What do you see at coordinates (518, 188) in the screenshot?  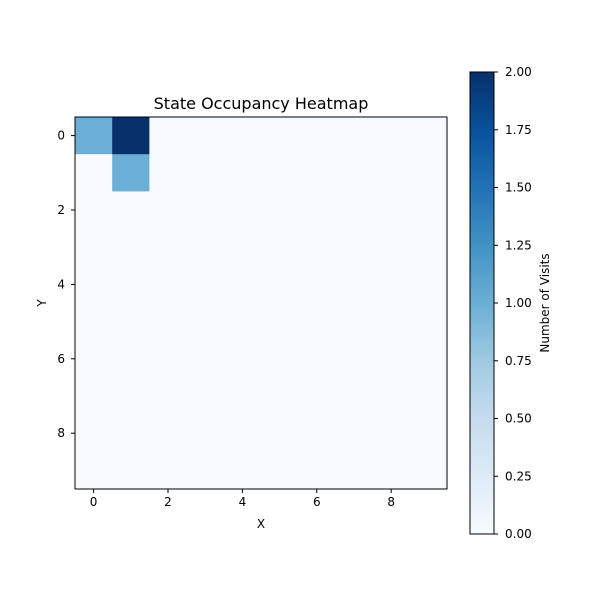 I see `colorbar-tick-label: 1.50` at bounding box center [518, 188].